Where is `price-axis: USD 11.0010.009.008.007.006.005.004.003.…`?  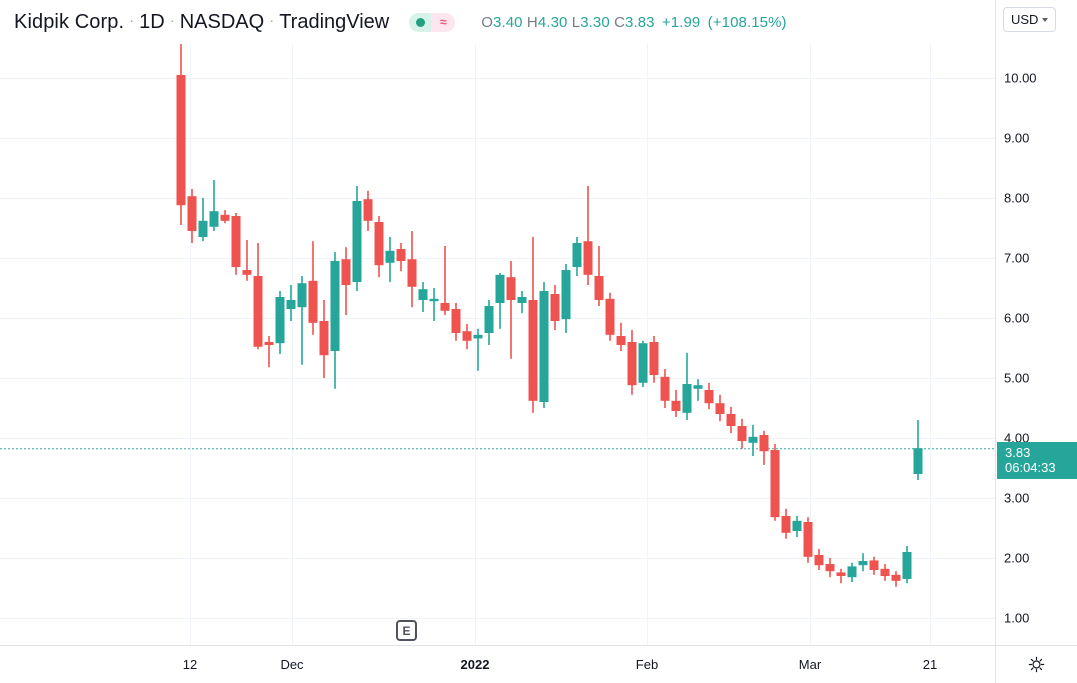
price-axis: USD 11.0010.009.008.007.006.005.004.003.… is located at coordinates (1036, 322).